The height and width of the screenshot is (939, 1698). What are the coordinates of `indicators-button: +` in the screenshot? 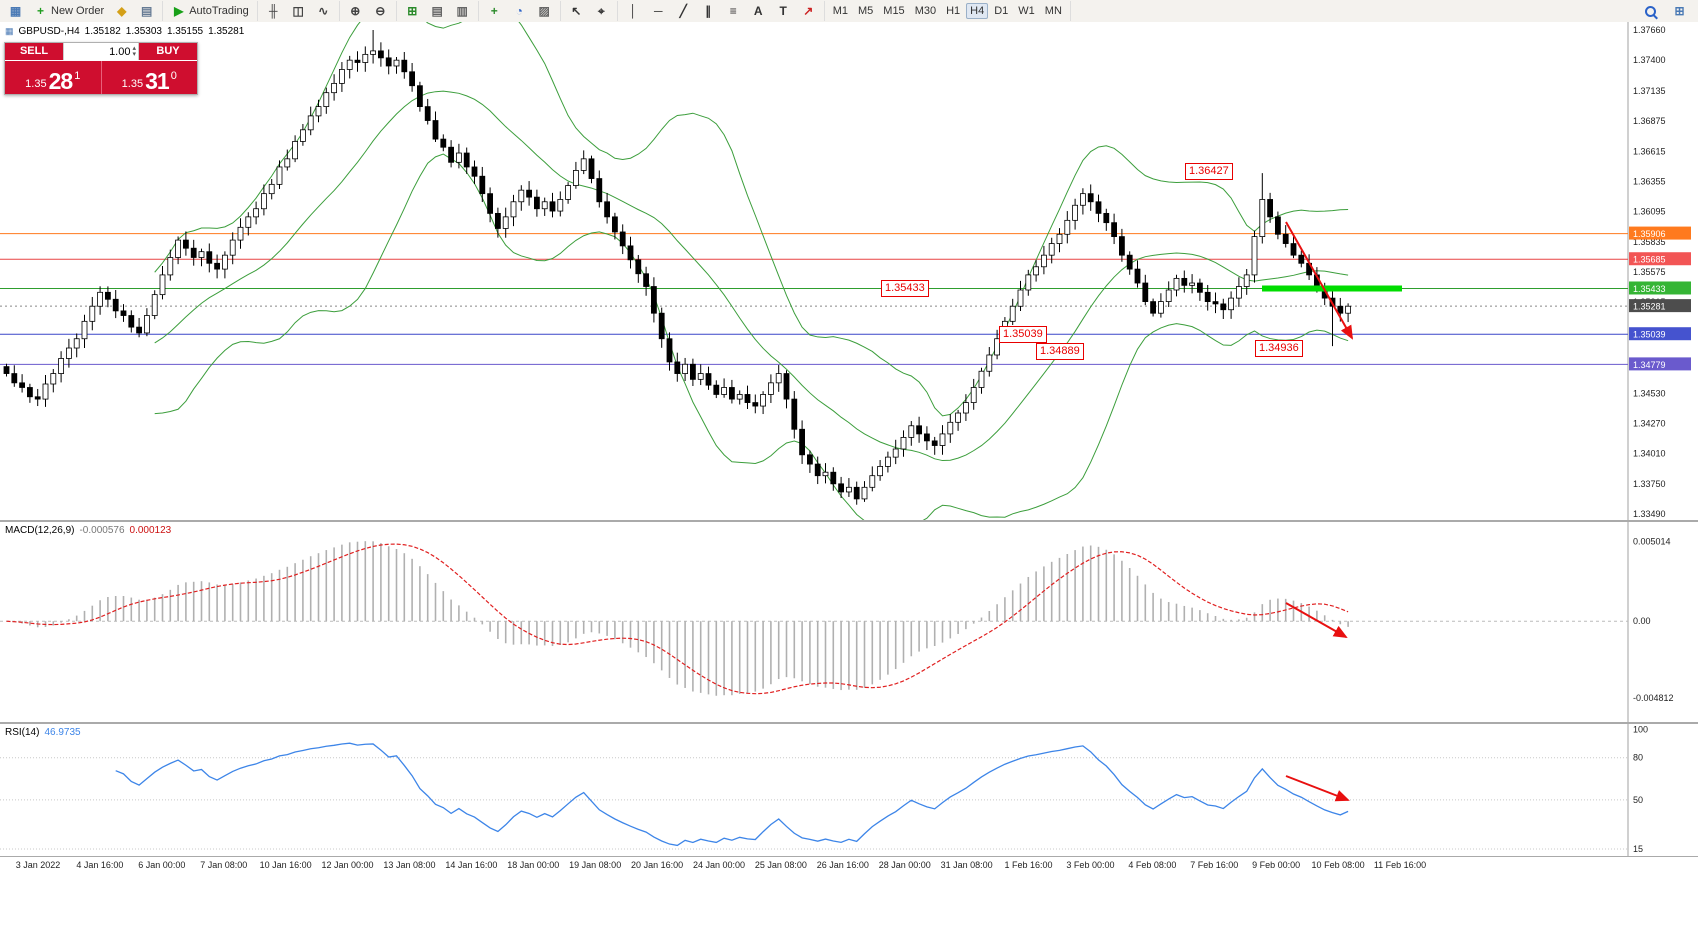 It's located at (494, 11).